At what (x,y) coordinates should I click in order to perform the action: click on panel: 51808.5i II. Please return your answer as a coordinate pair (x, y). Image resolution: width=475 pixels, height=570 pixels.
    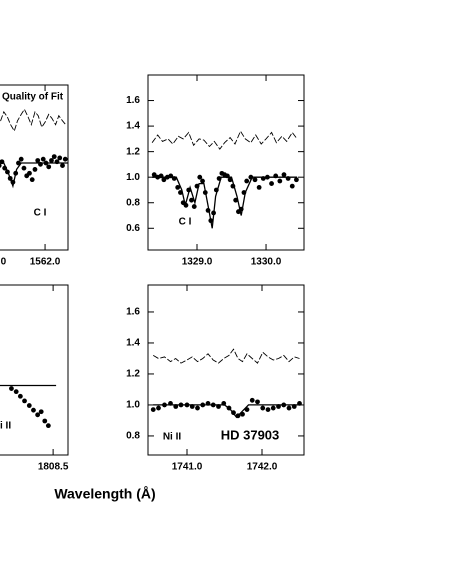
    Looking at the image, I should click on (34, 378).